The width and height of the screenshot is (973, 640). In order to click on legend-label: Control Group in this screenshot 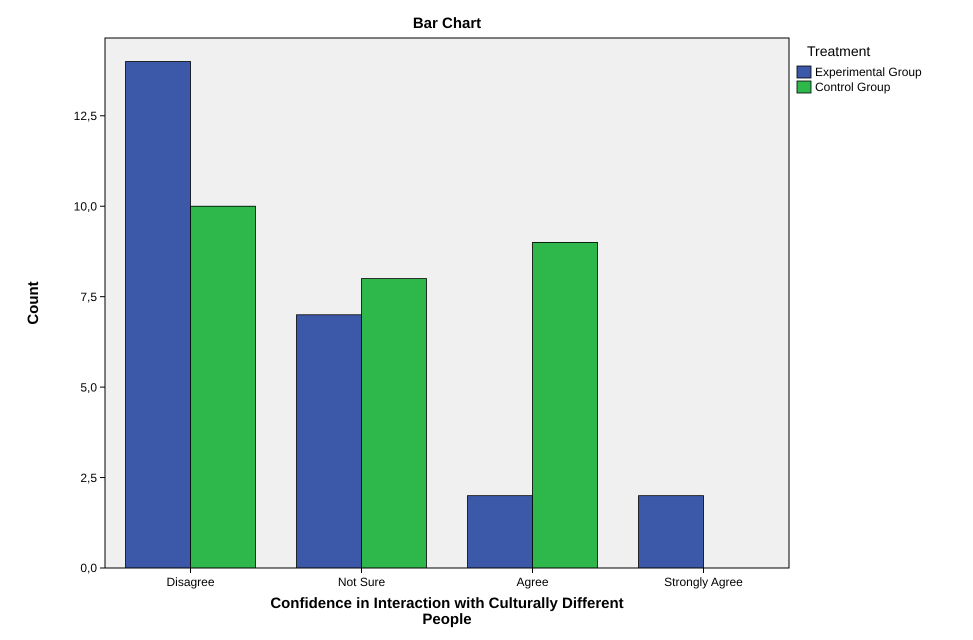, I will do `click(853, 87)`.